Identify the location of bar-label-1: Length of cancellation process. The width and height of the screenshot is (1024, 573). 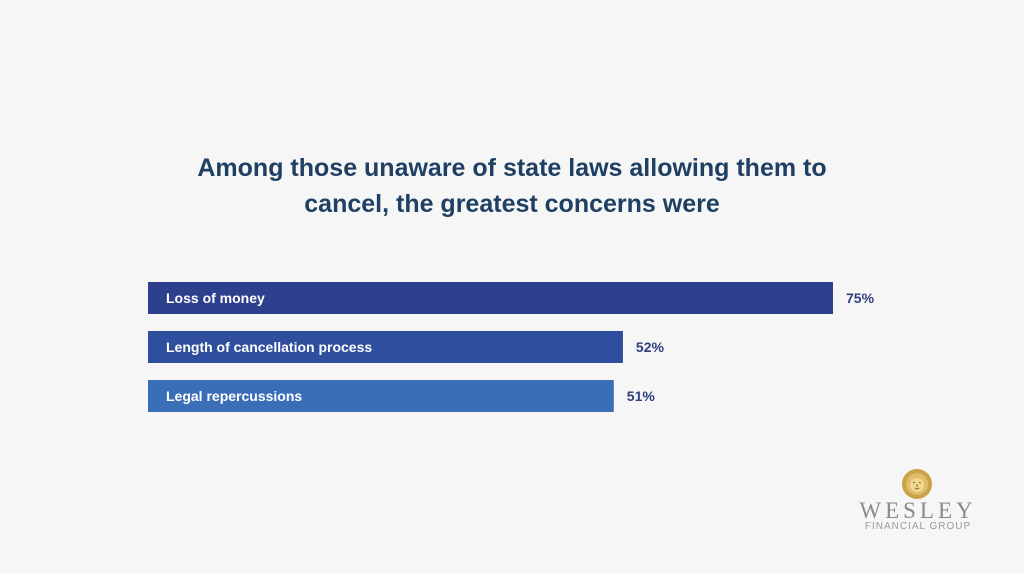
(269, 347).